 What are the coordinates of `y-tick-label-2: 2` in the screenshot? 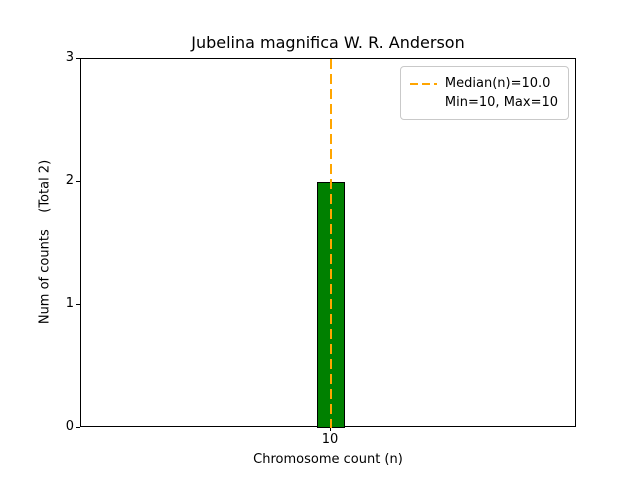 It's located at (69, 180).